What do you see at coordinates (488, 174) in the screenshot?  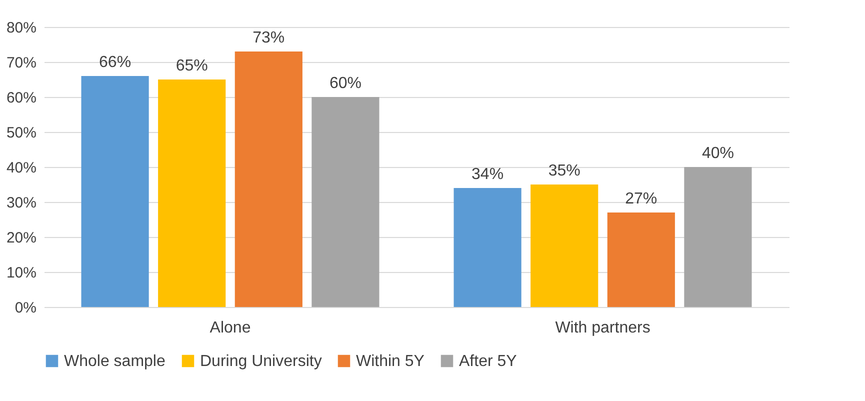 I see `data-label: 34%` at bounding box center [488, 174].